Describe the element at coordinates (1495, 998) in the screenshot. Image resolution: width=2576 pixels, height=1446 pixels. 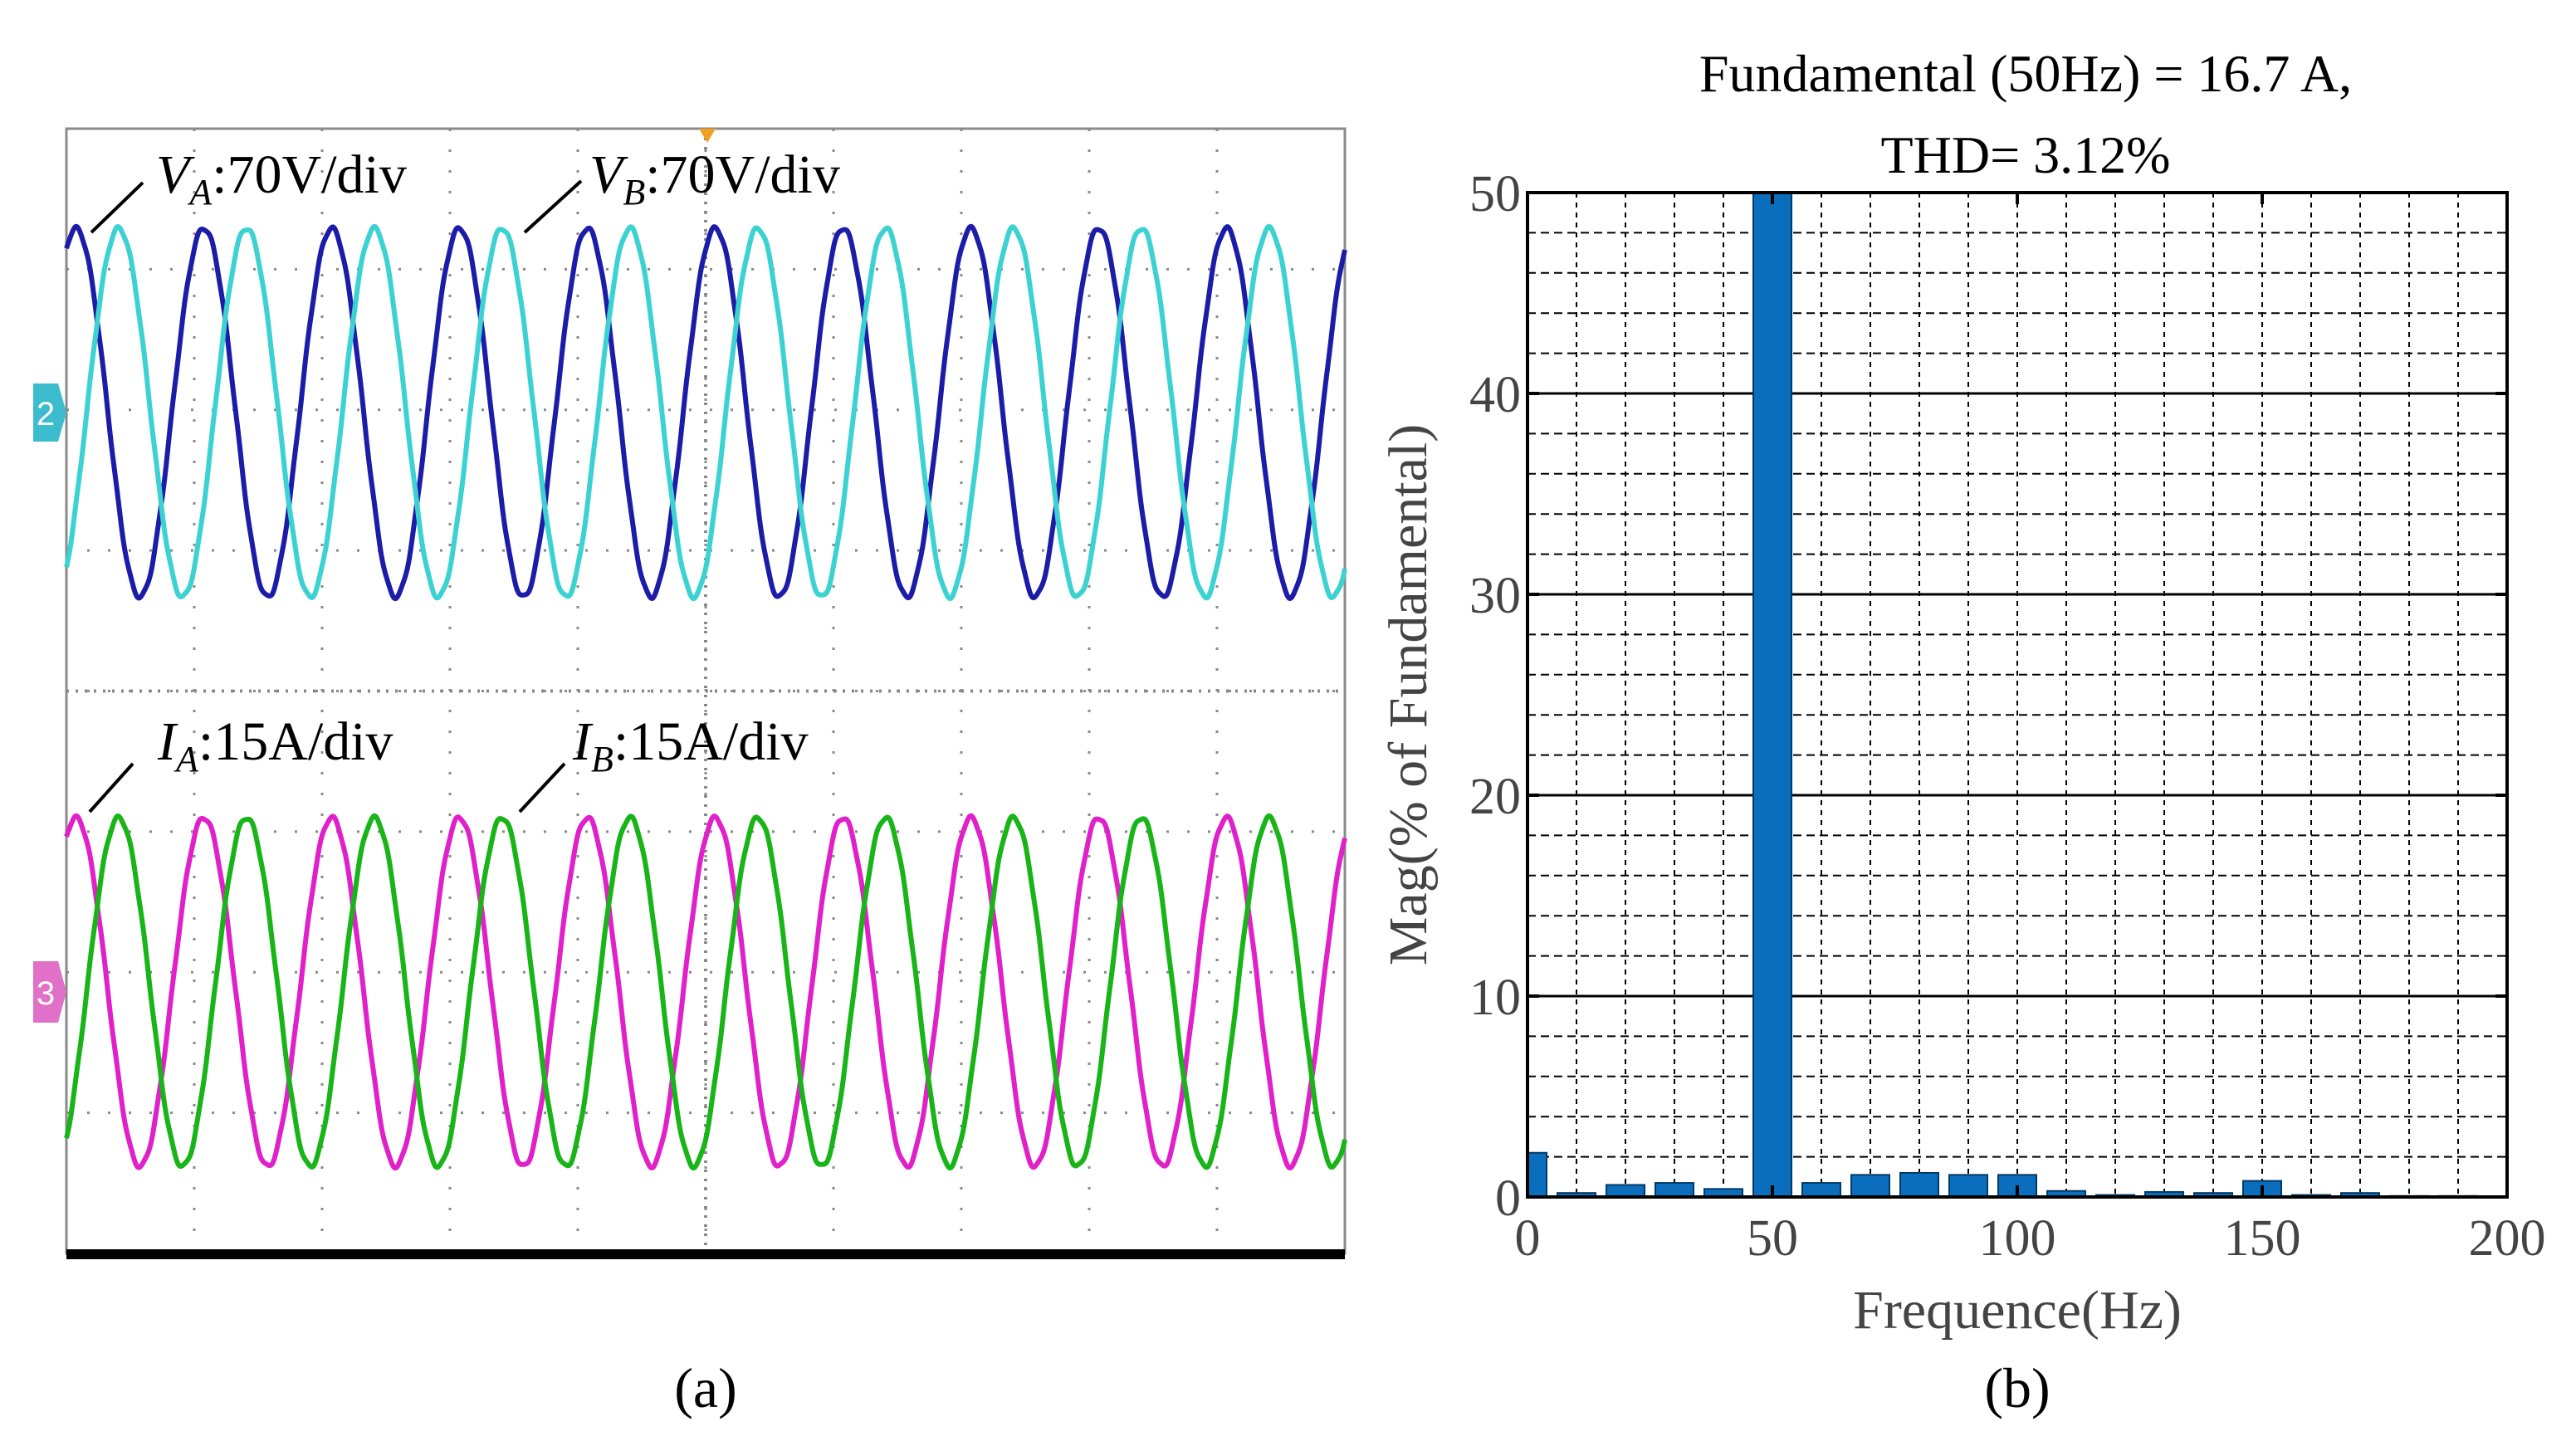
I see `chart-ytick-label: 10` at that location.